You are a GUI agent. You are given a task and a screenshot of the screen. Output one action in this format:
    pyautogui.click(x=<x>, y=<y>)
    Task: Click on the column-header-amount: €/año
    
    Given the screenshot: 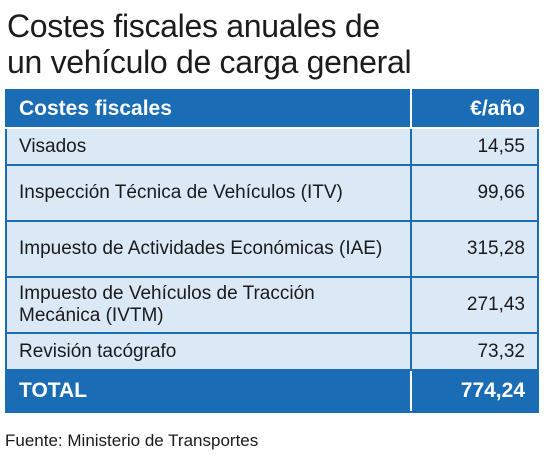 What is the action you would take?
    pyautogui.click(x=474, y=109)
    